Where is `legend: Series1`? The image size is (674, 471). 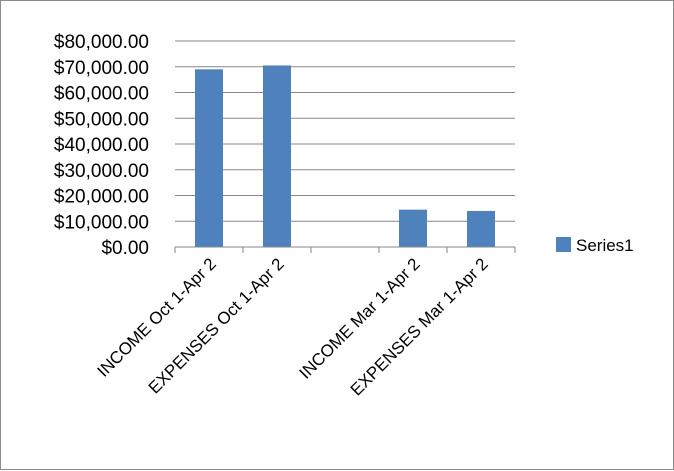
legend: Series1 is located at coordinates (595, 245).